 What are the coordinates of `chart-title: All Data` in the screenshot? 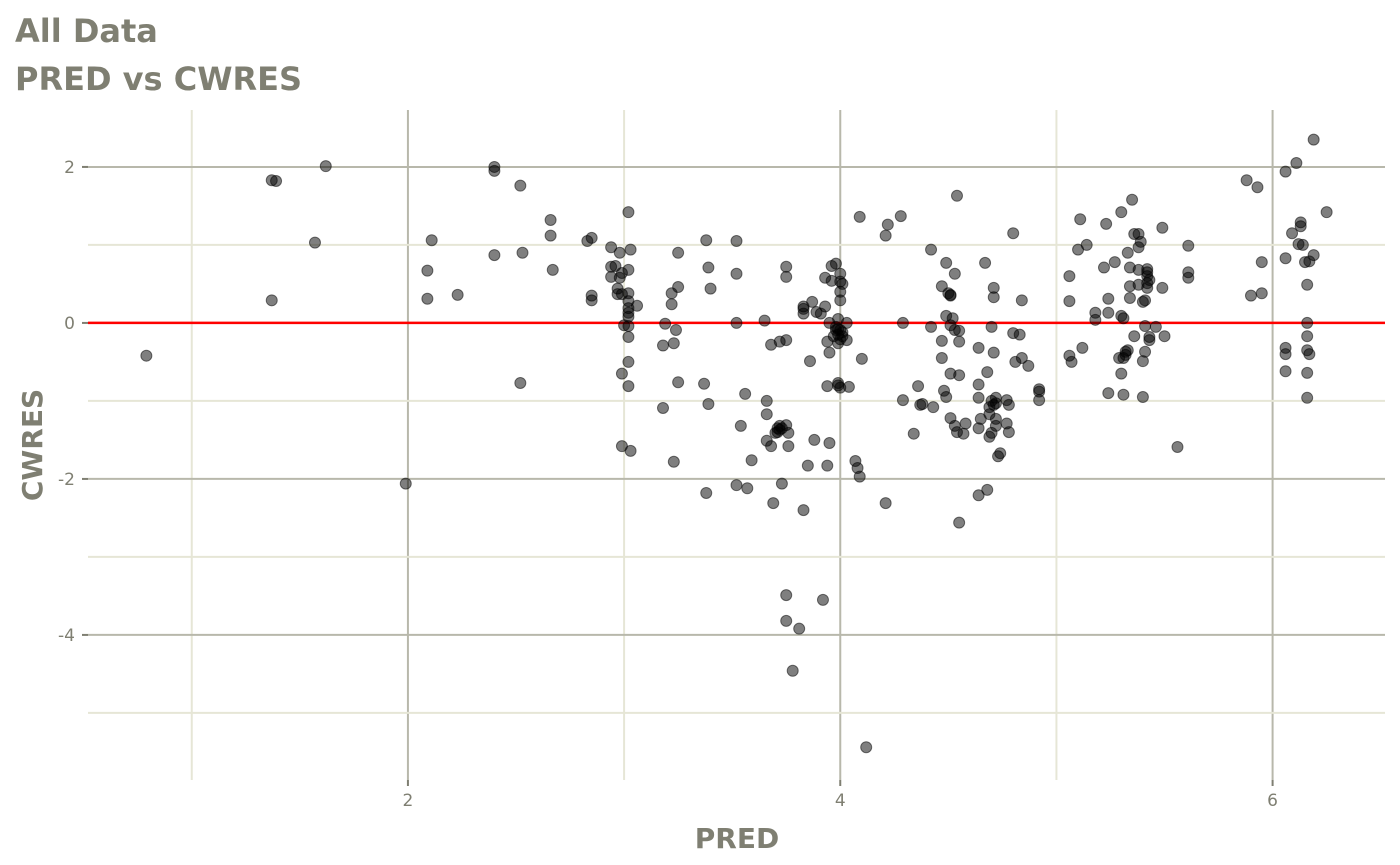 It's located at (86, 31).